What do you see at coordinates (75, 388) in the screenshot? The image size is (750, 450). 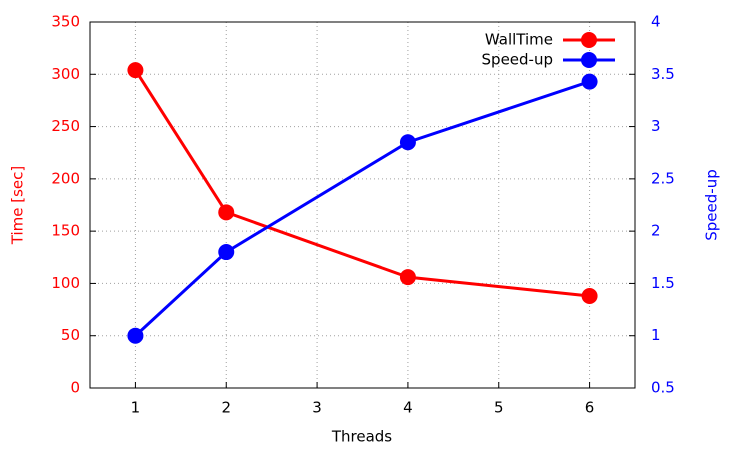 I see `y-tick-label: 0` at bounding box center [75, 388].